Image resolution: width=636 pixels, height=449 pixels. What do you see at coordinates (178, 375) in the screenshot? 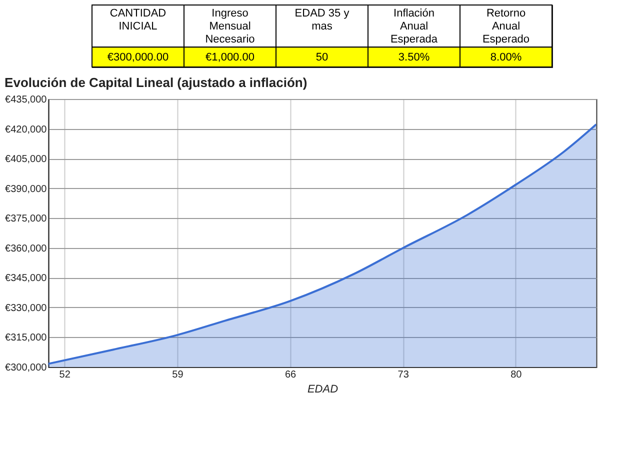
I see `x-tick-label: 59` at bounding box center [178, 375].